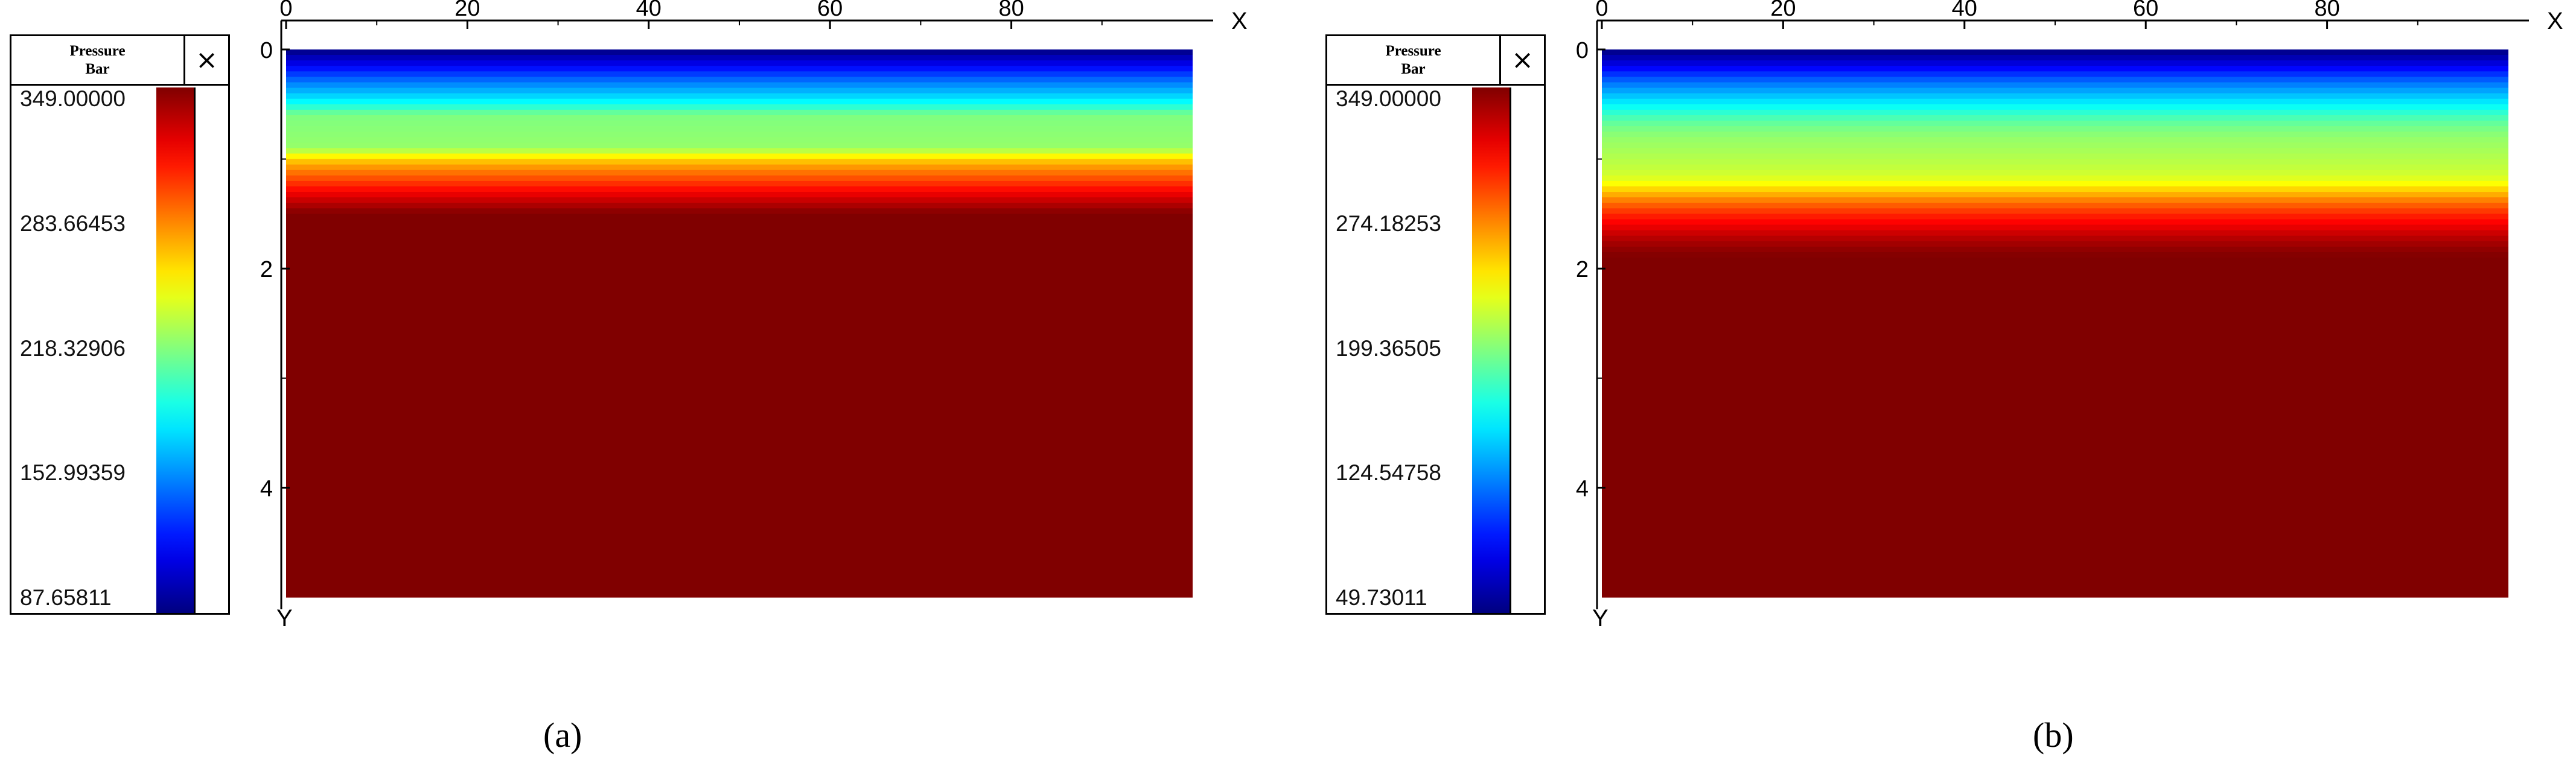  Describe the element at coordinates (830, 10) in the screenshot. I see `x-tick-label: 60` at that location.